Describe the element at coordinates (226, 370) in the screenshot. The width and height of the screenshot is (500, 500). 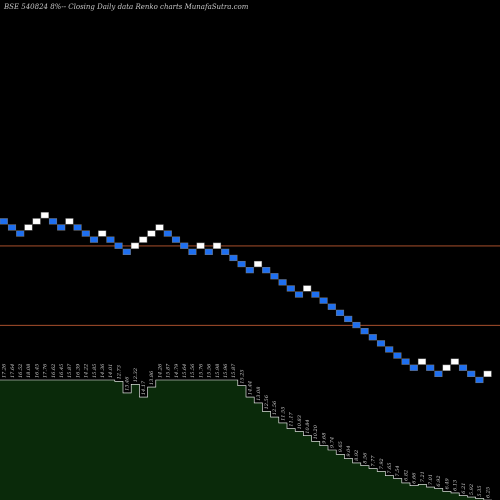
I see `value-label: 15.96` at that location.